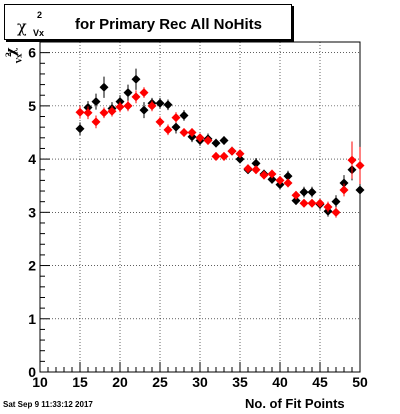 Image resolution: width=400 pixels, height=414 pixels. I want to click on y-axis-label-subscript: Vx, so click(19, 58).